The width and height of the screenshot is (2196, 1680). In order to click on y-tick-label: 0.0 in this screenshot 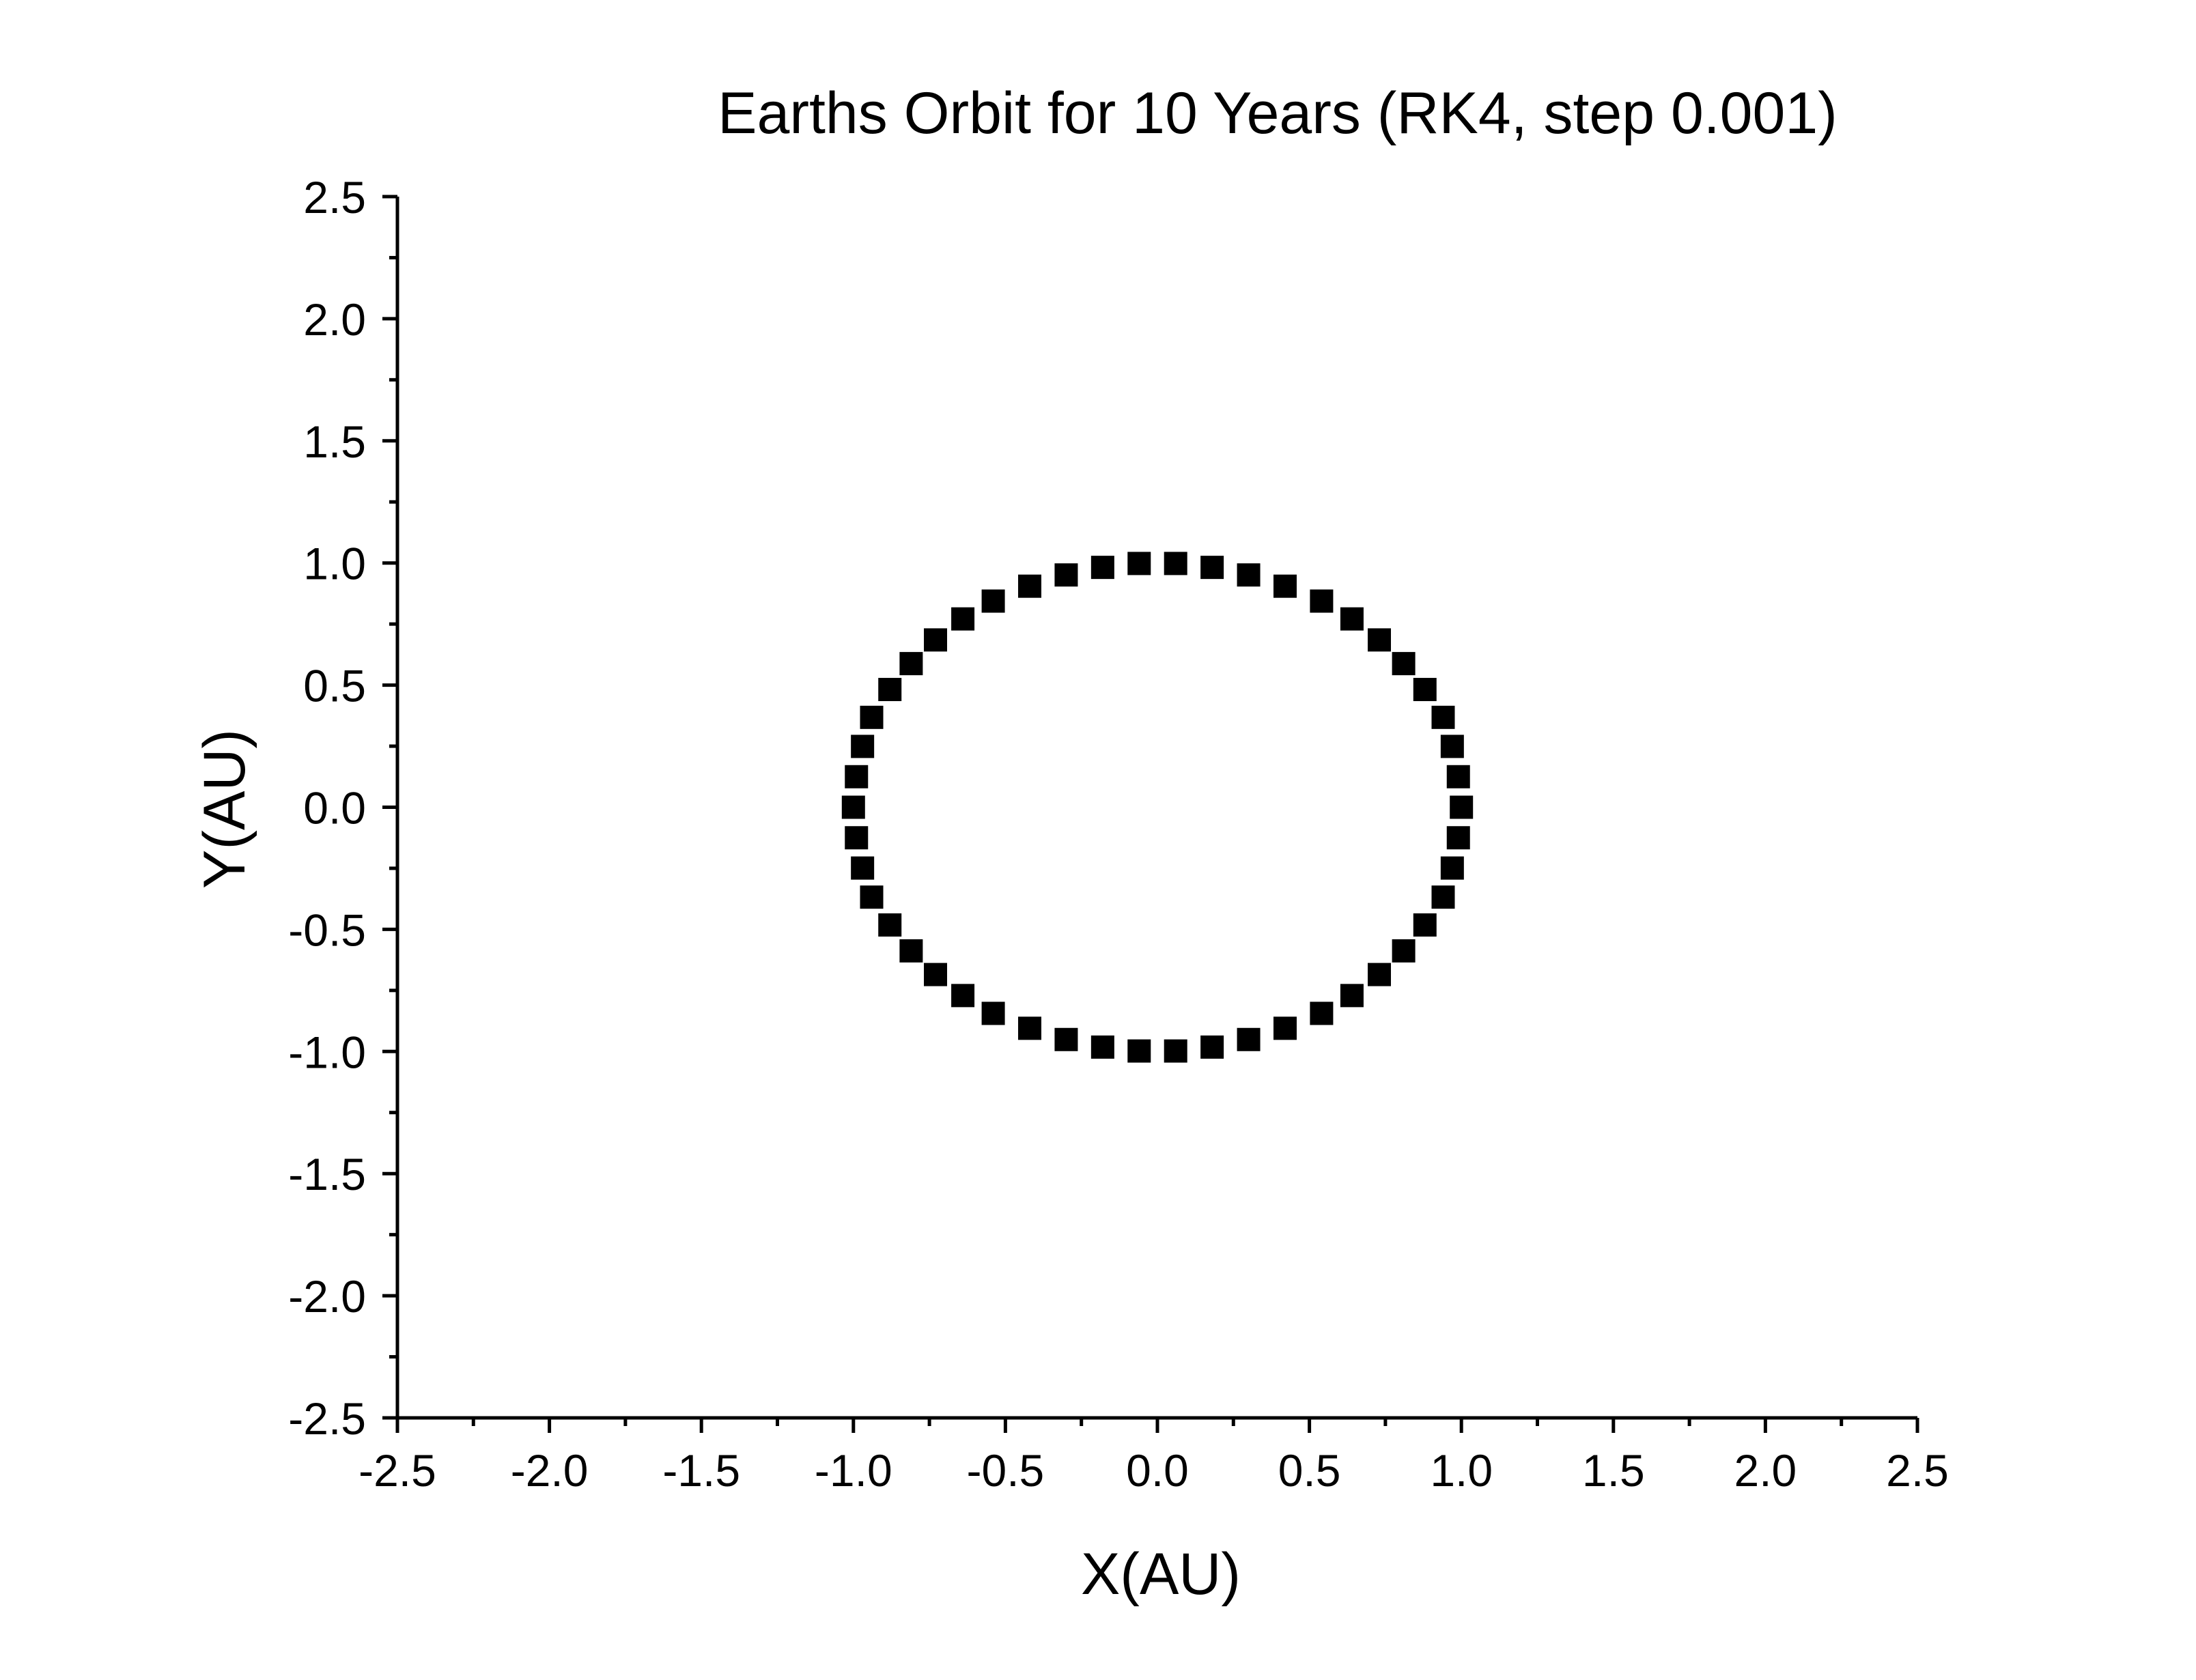, I will do `click(334, 808)`.